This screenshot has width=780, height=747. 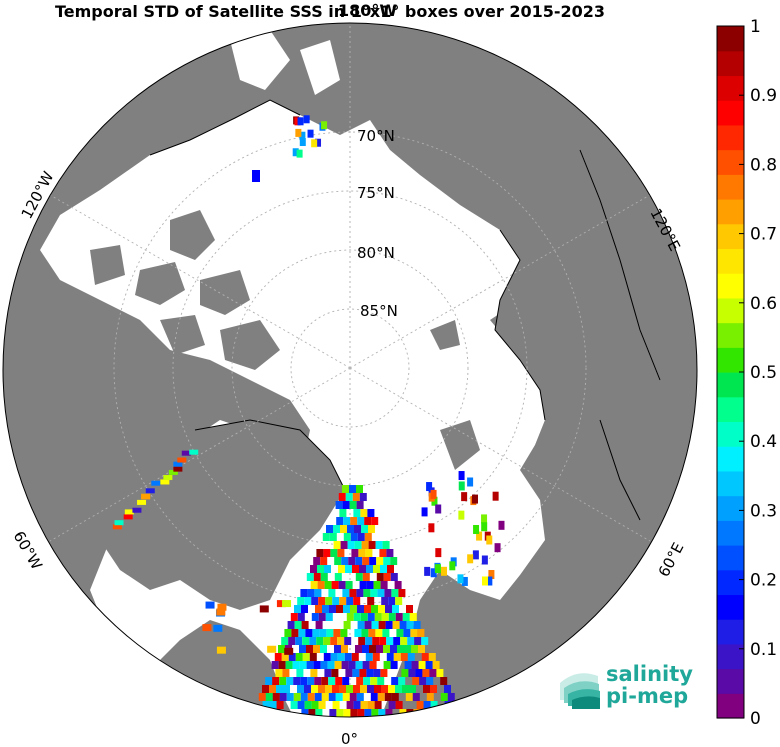 What do you see at coordinates (487, 330) in the screenshot?
I see `arctic-islands` at bounding box center [487, 330].